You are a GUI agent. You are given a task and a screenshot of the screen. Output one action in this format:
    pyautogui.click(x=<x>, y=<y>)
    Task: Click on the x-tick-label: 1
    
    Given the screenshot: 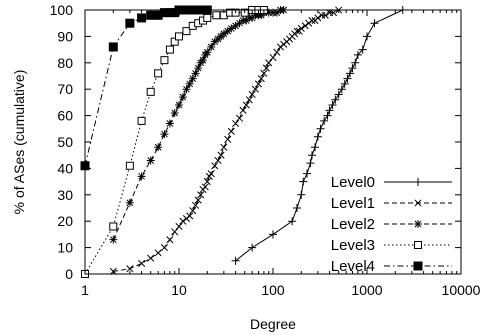 What is the action you would take?
    pyautogui.click(x=85, y=290)
    